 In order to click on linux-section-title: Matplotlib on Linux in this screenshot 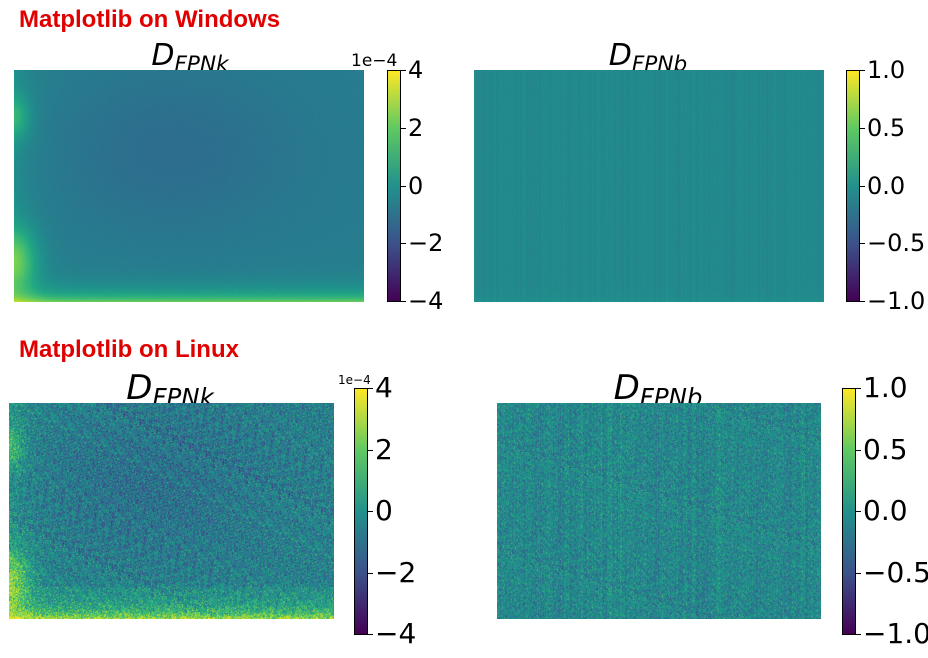, I will do `click(129, 349)`.